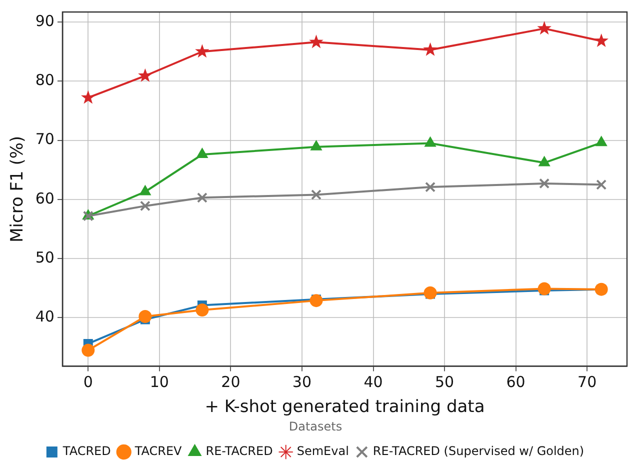 This screenshot has height=468, width=641. I want to click on x-tick-label: 20, so click(230, 382).